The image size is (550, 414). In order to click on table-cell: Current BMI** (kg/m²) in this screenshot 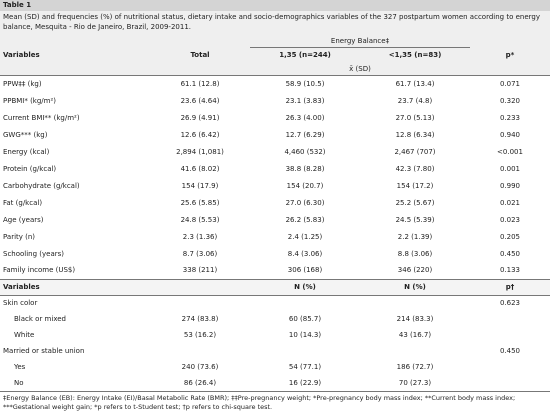, I will do `click(41, 117)`.